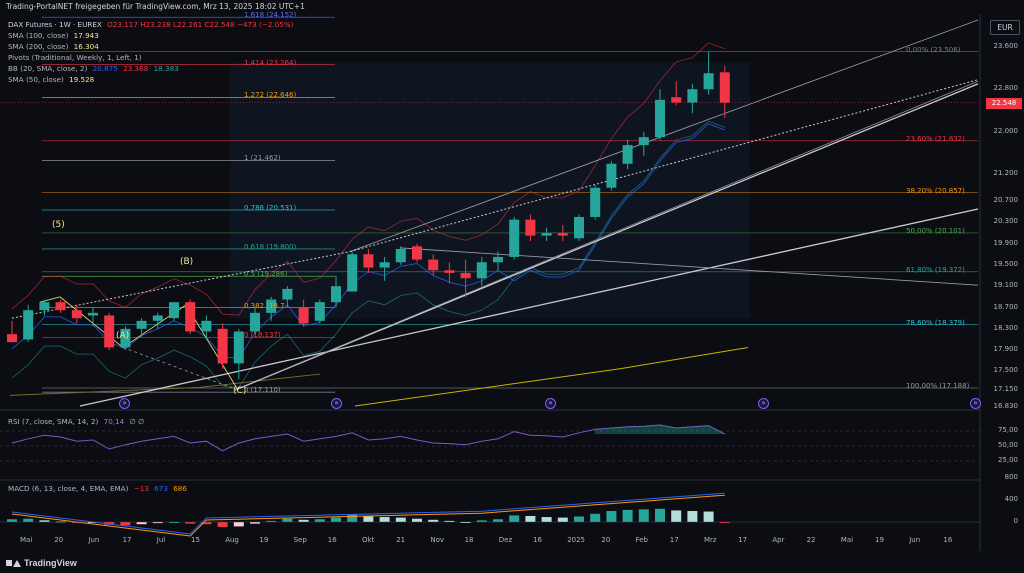 The image size is (1024, 573). What do you see at coordinates (1006, 45) in the screenshot?
I see `price-tick-label: 23.600` at bounding box center [1006, 45].